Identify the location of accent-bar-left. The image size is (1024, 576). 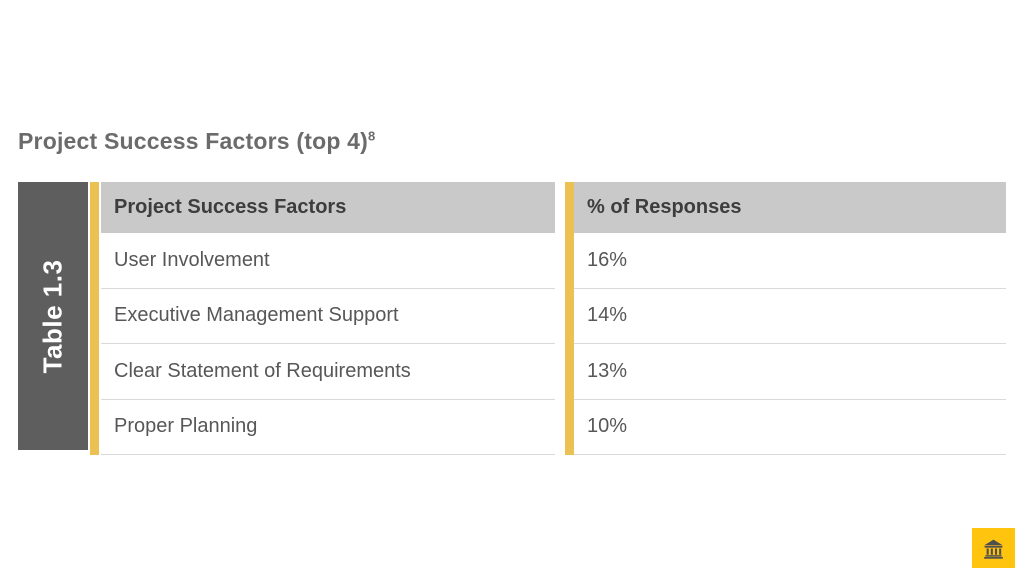
(94, 318).